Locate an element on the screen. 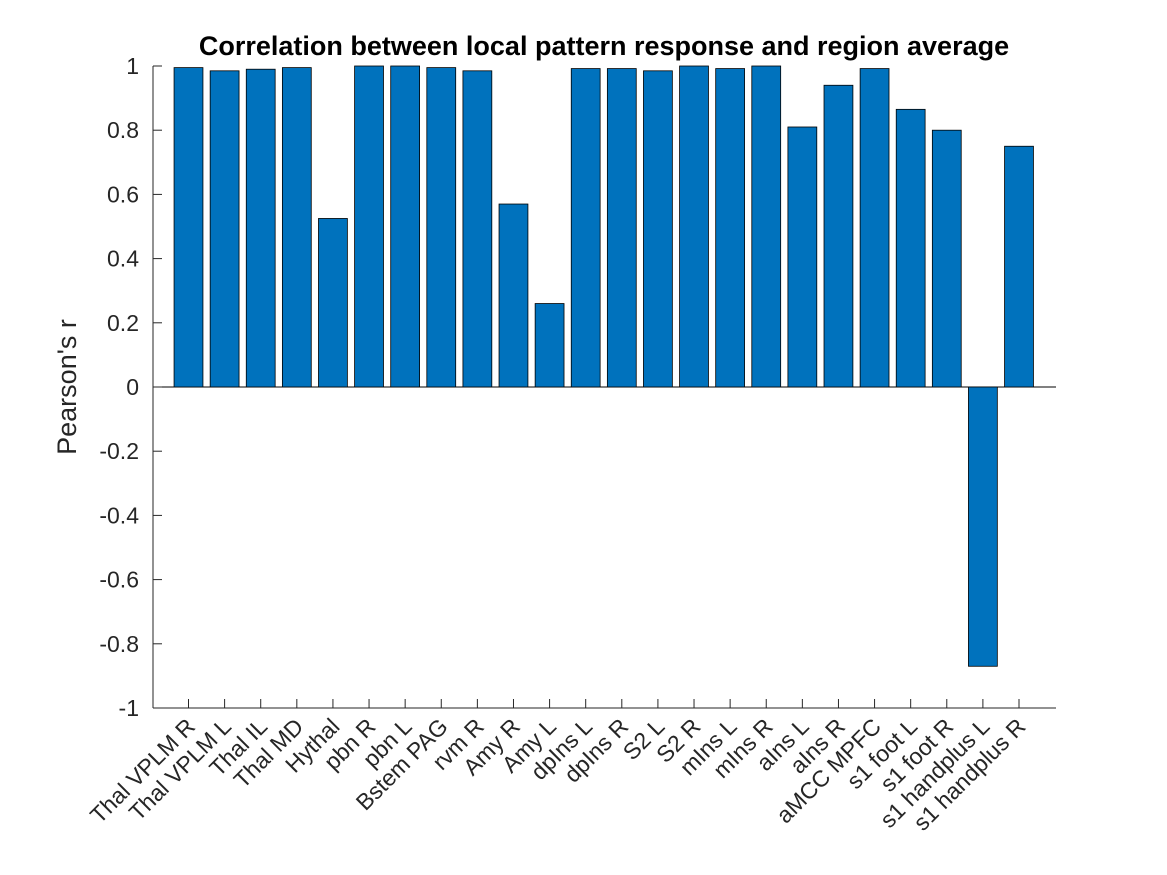 This screenshot has height=875, width=1167. y-tick-label: -1 is located at coordinates (129, 708).